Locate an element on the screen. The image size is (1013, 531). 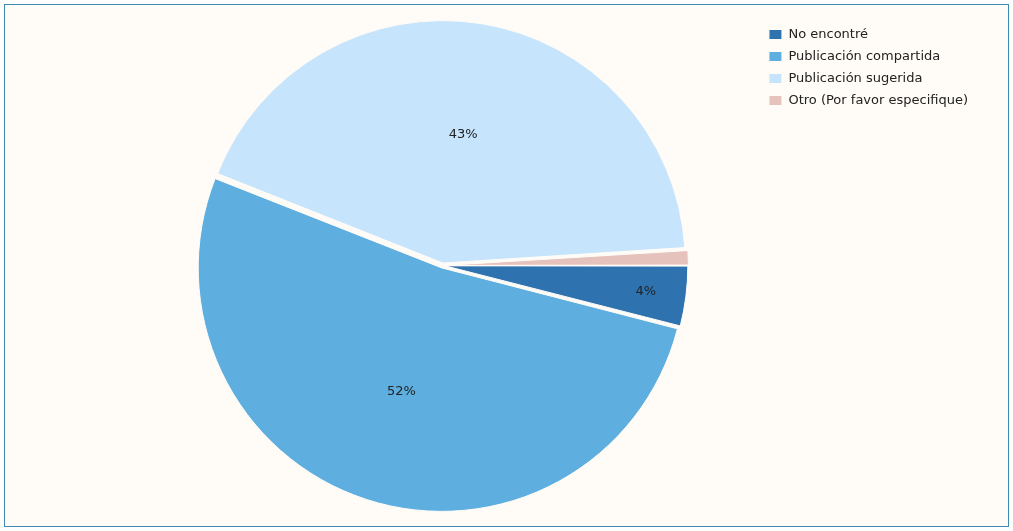
legend-label: Publicación compartida is located at coordinates (864, 55).